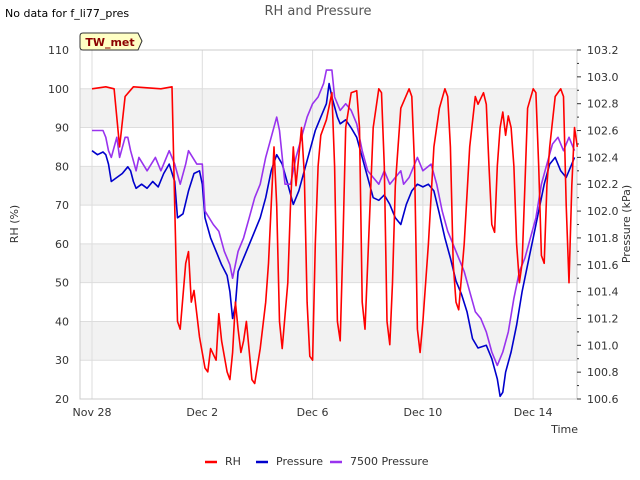 This screenshot has height=480, width=640. I want to click on legend-label: 7500 Pressure, so click(389, 461).